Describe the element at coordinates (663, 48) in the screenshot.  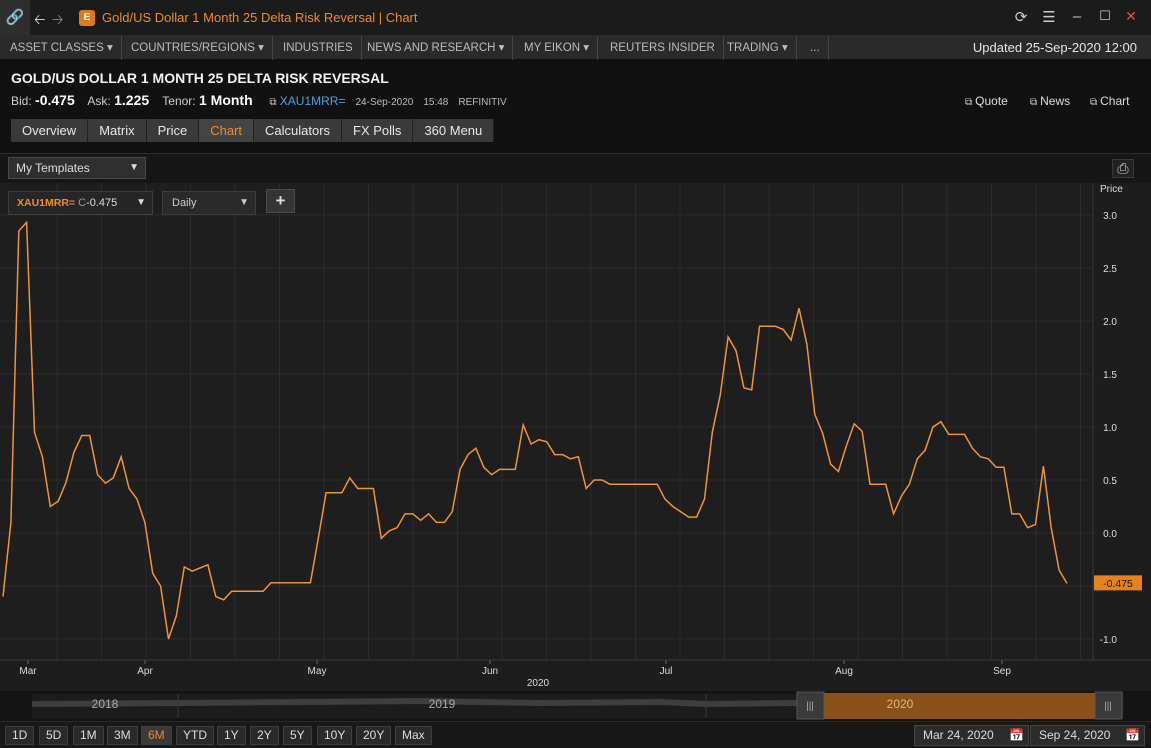
I see `nav-reuters-insider: REUTERS INSIDER` at that location.